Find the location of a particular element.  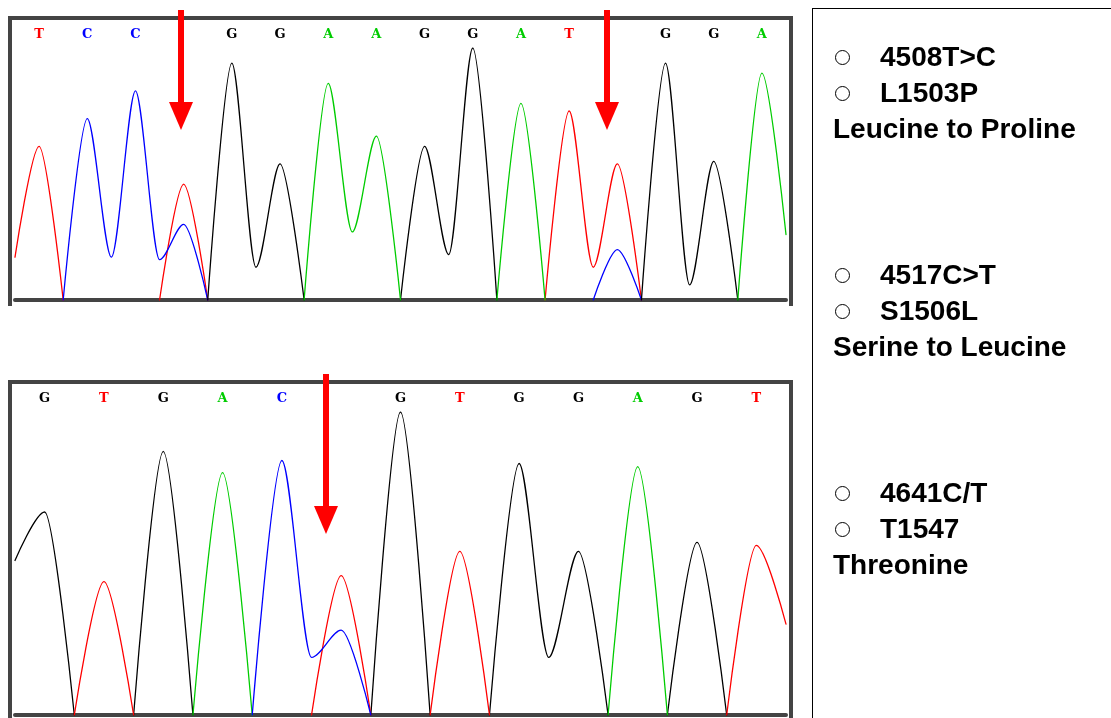

text: 4641C/T is located at coordinates (934, 493).